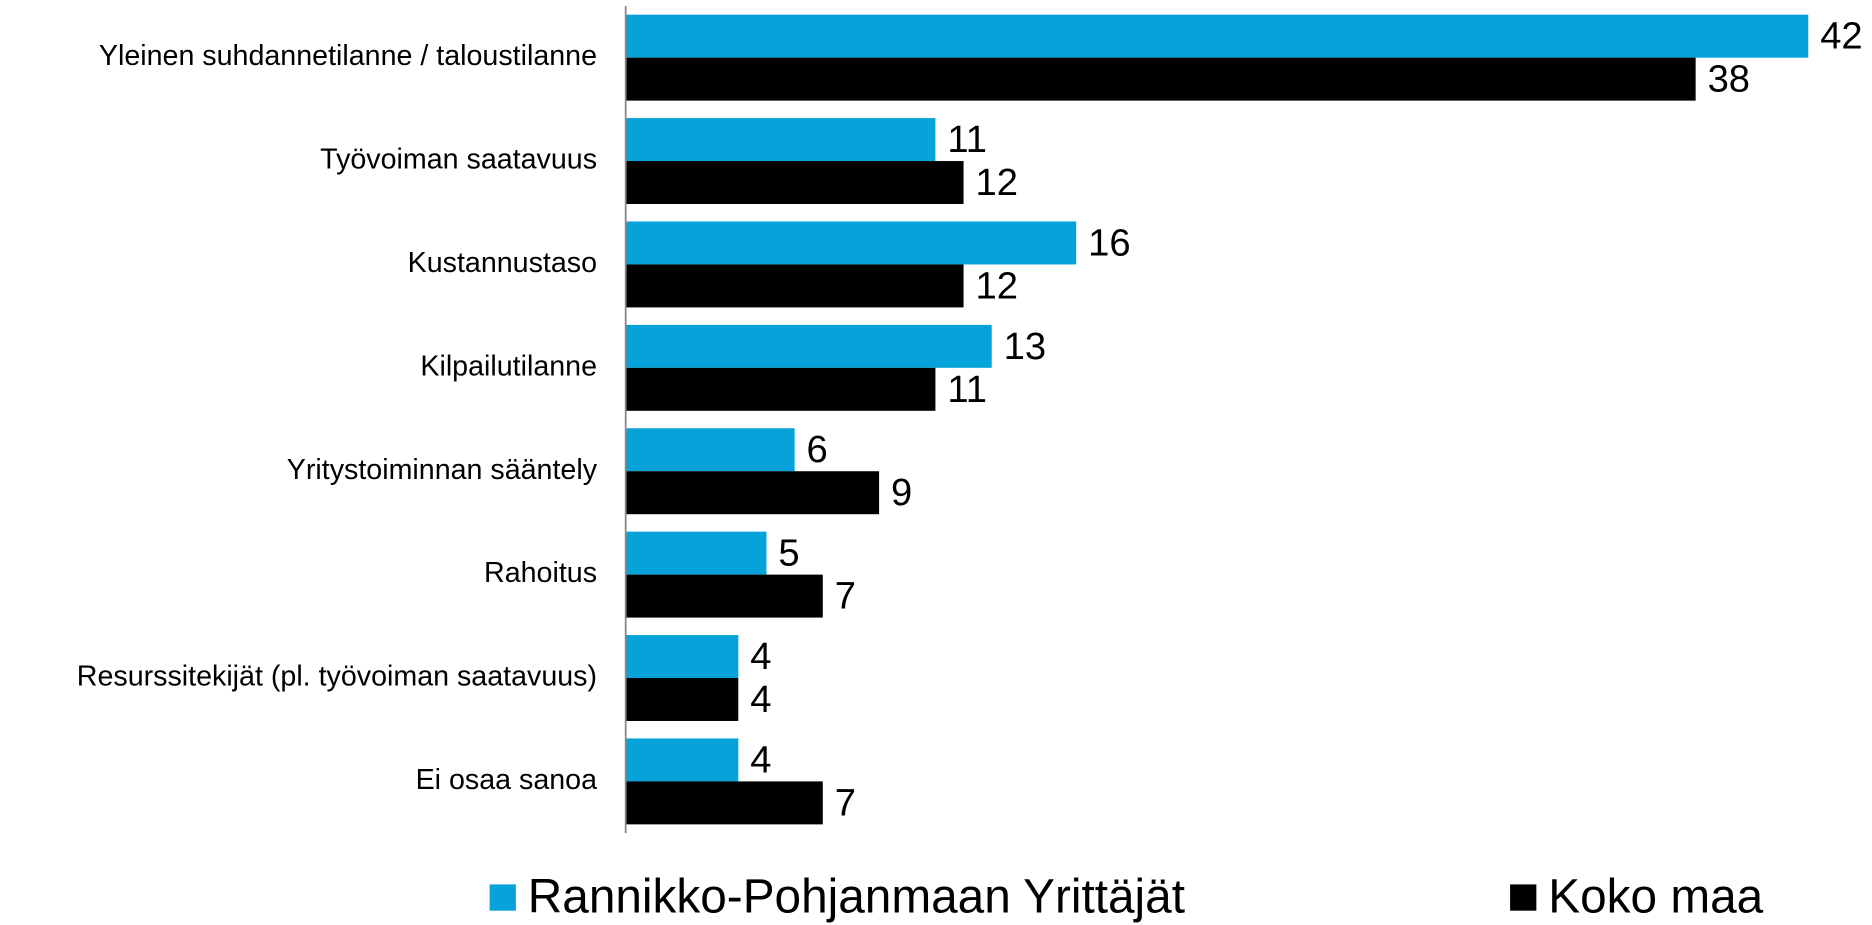 This screenshot has width=1872, height=925. Describe the element at coordinates (1729, 79) in the screenshot. I see `value-label: 38` at that location.